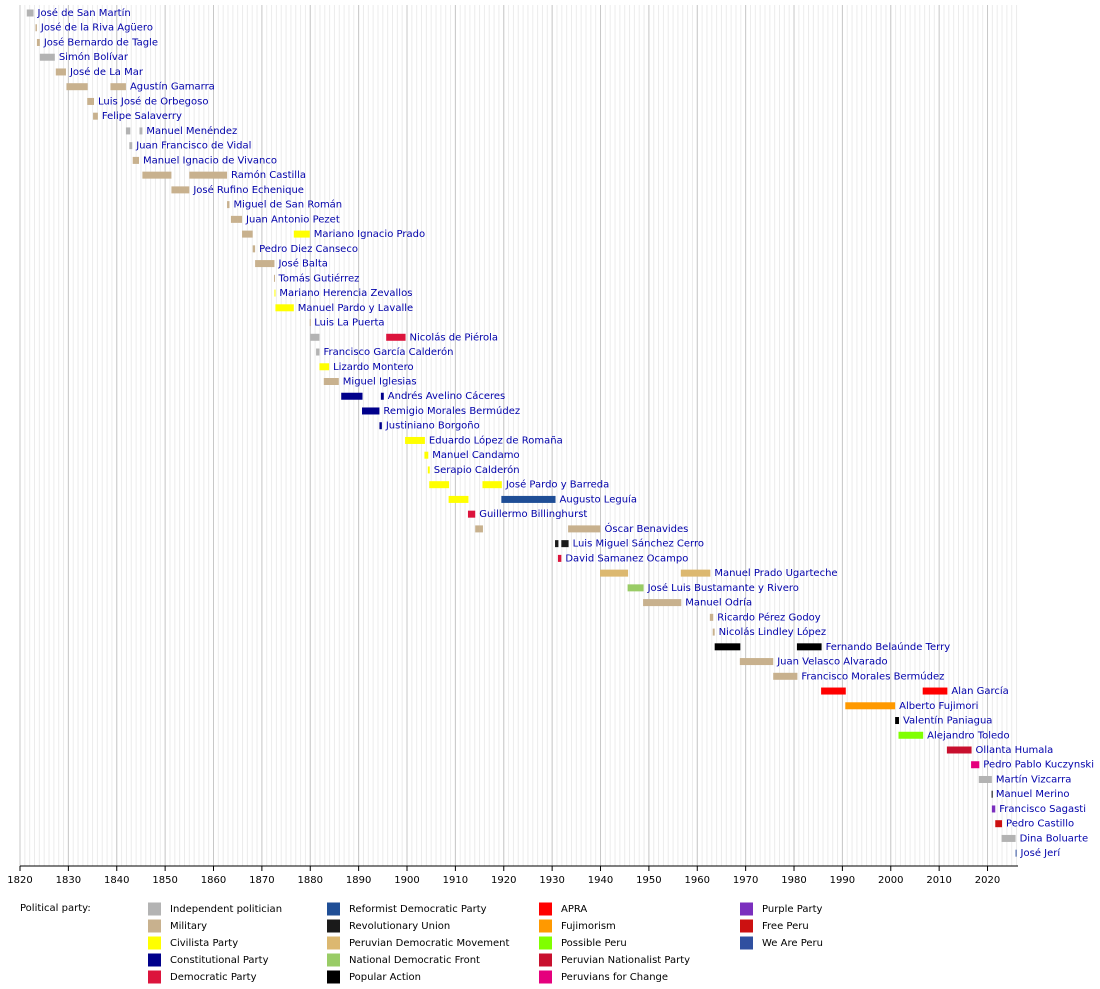  What do you see at coordinates (614, 977) in the screenshot?
I see `legend-label: Peruvians for Change` at bounding box center [614, 977].